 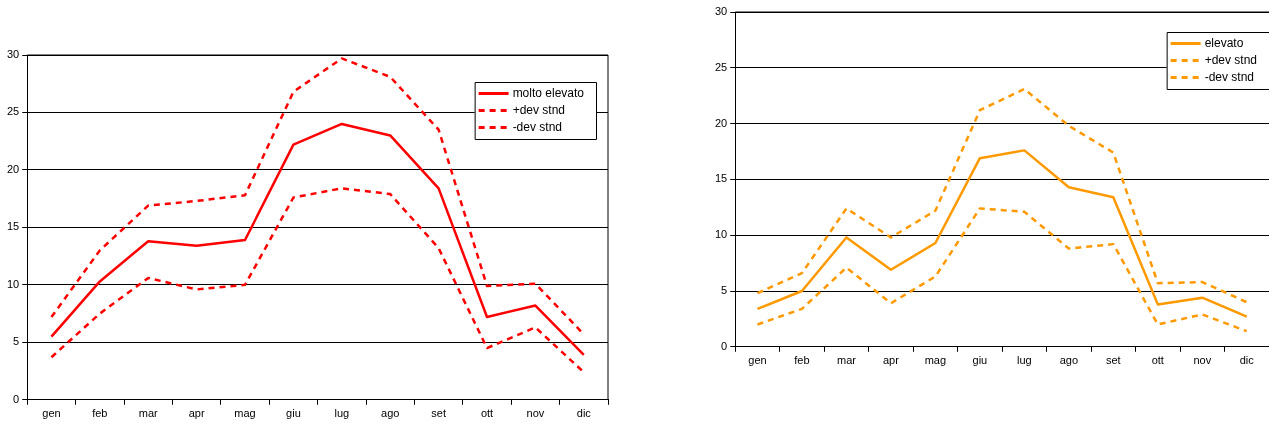 What do you see at coordinates (548, 92) in the screenshot?
I see `legend-label: molto elevato` at bounding box center [548, 92].